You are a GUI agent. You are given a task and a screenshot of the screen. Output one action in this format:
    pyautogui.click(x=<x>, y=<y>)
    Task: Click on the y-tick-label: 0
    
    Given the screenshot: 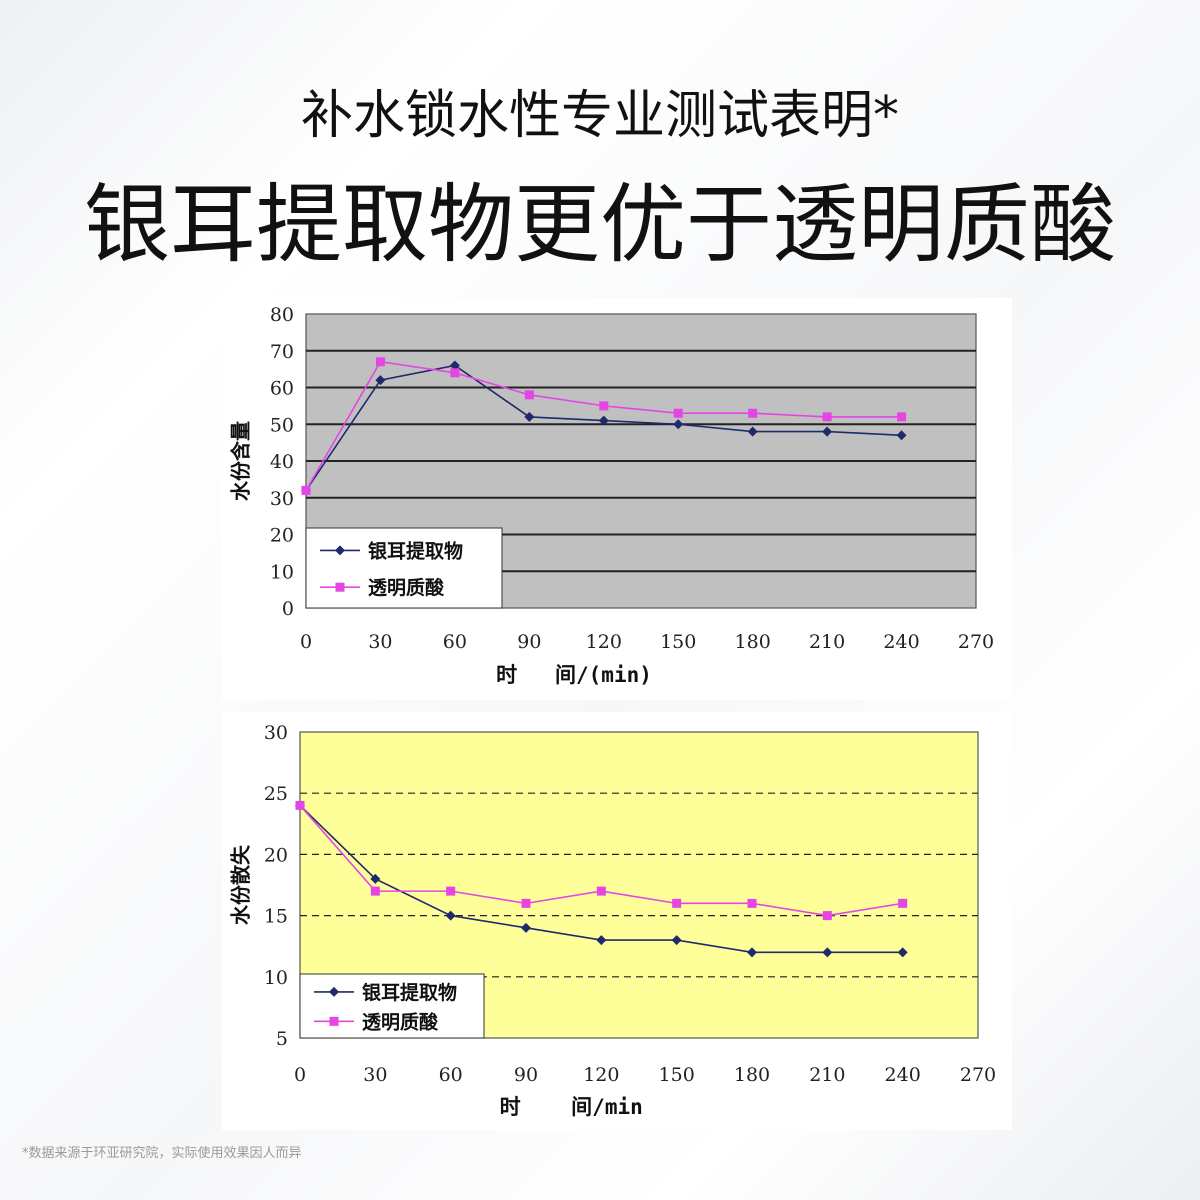 What is the action you would take?
    pyautogui.click(x=288, y=609)
    